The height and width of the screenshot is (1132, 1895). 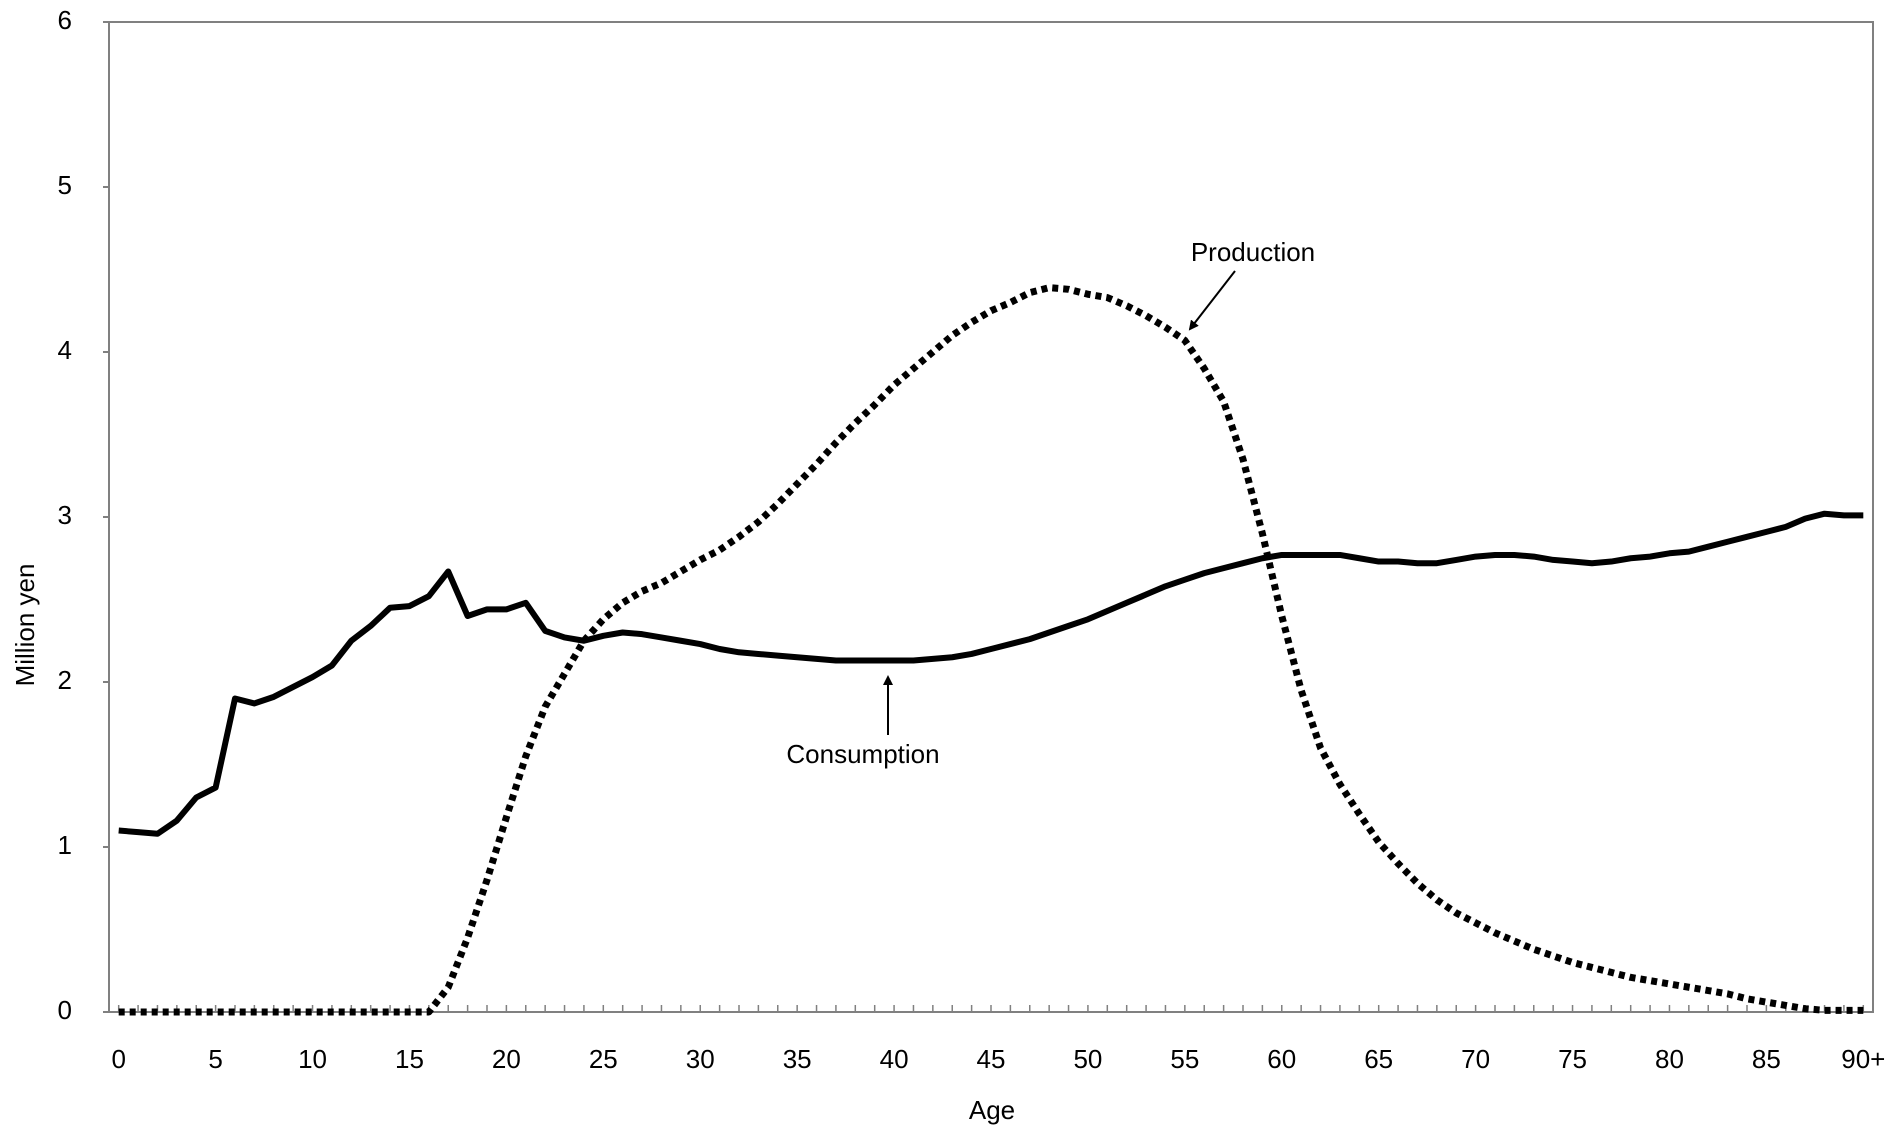 I want to click on x-tick-label: 65, so click(x=1378, y=1059).